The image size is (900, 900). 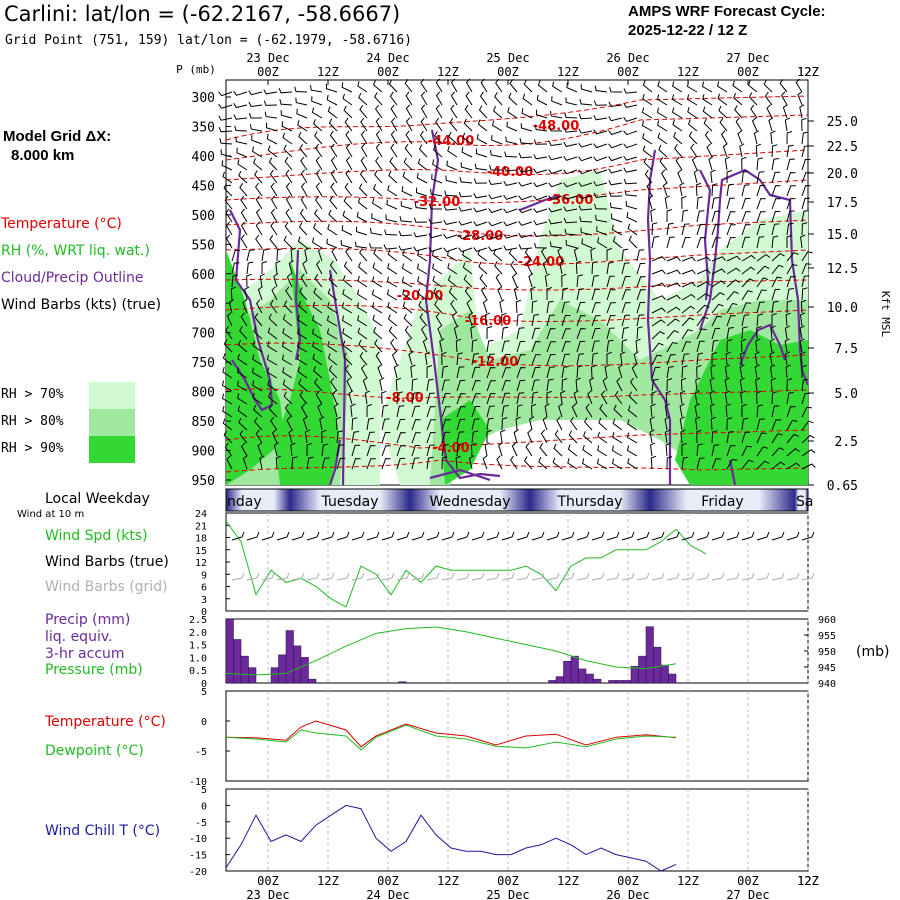 What do you see at coordinates (570, 200) in the screenshot?
I see `temperature-contour-label: -36.00` at bounding box center [570, 200].